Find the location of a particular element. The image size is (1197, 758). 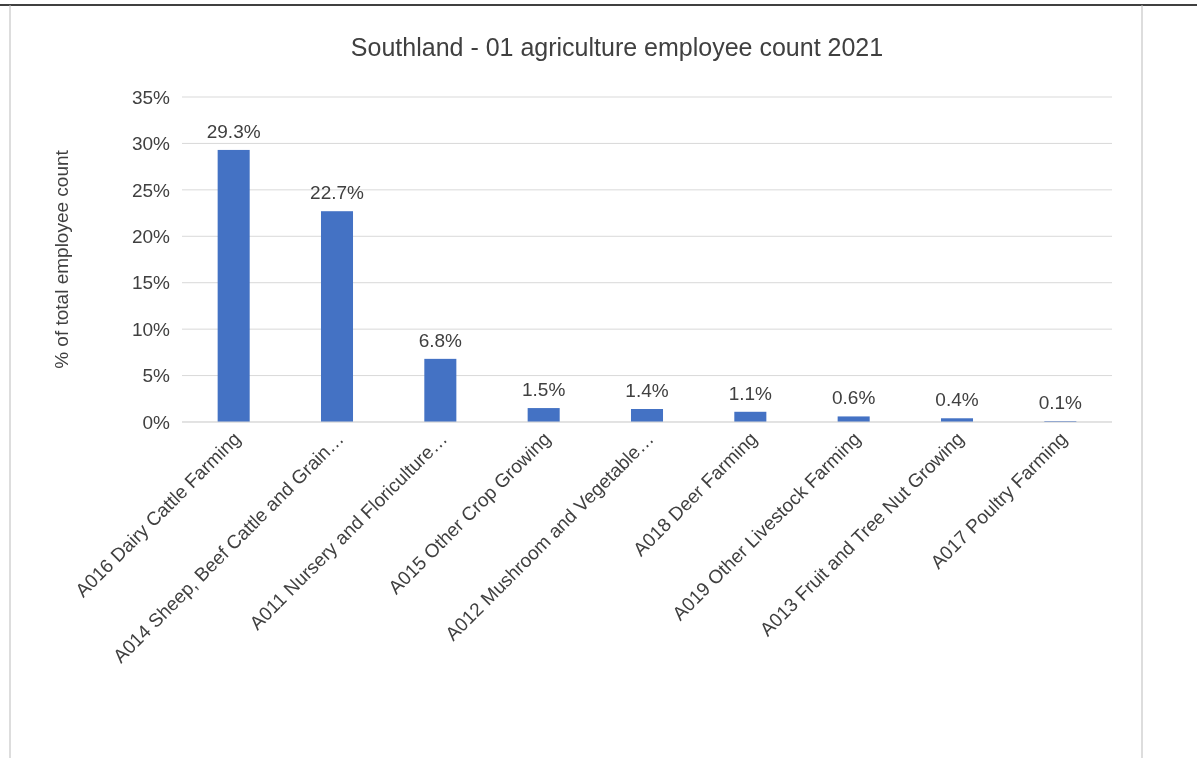

y-tick-label: 0% is located at coordinates (156, 422).